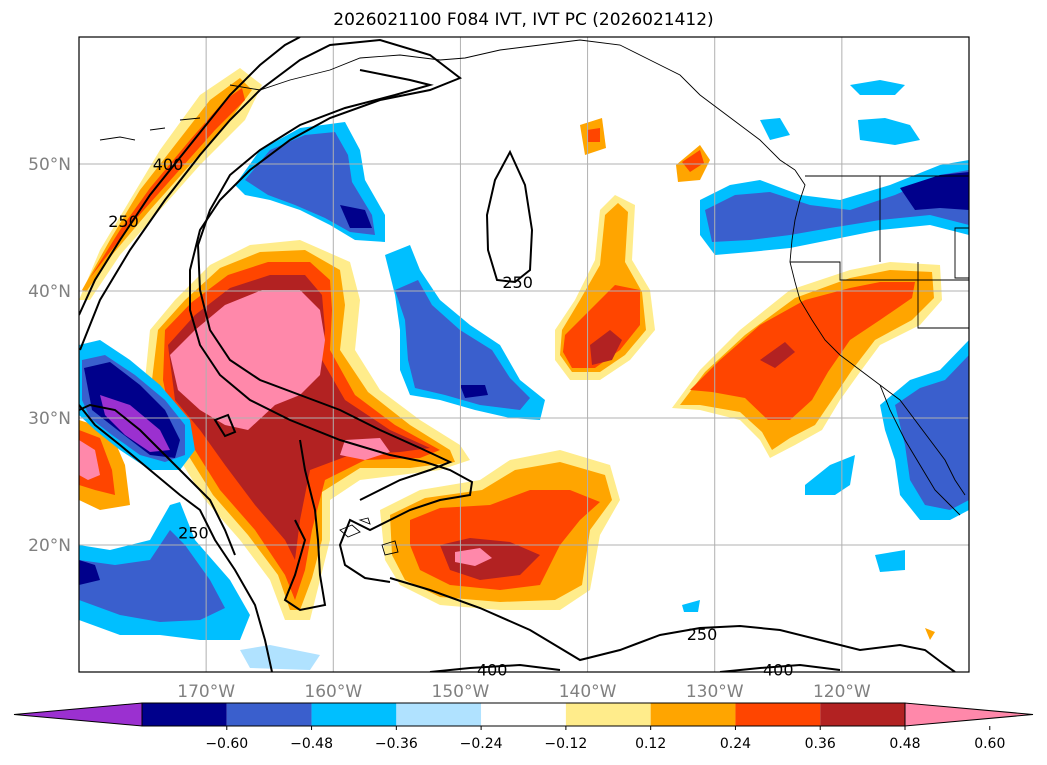  Describe the element at coordinates (588, 692) in the screenshot. I see `lon-tick-label: 140°W` at that location.